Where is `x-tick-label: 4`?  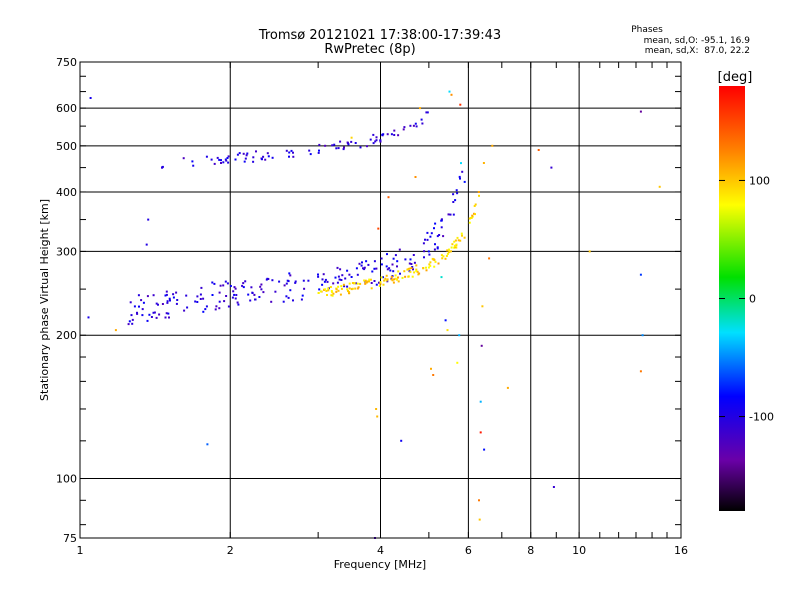 x-tick-label: 4 is located at coordinates (380, 550).